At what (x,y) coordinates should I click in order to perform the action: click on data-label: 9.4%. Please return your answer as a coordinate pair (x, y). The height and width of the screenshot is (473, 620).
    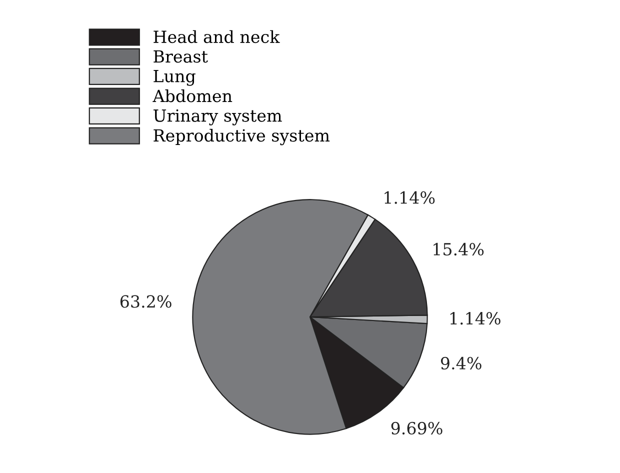
    Looking at the image, I should click on (461, 363).